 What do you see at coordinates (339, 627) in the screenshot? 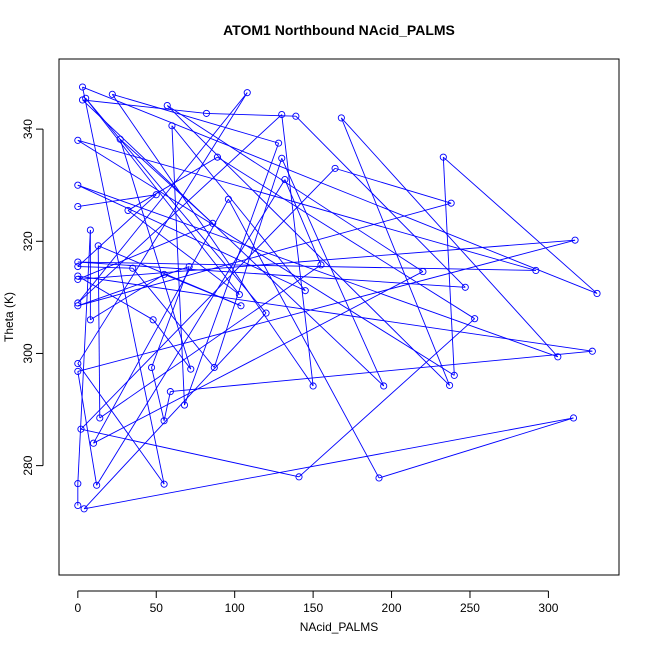
I see `x-axis-label: NAcid_PALMS` at bounding box center [339, 627].